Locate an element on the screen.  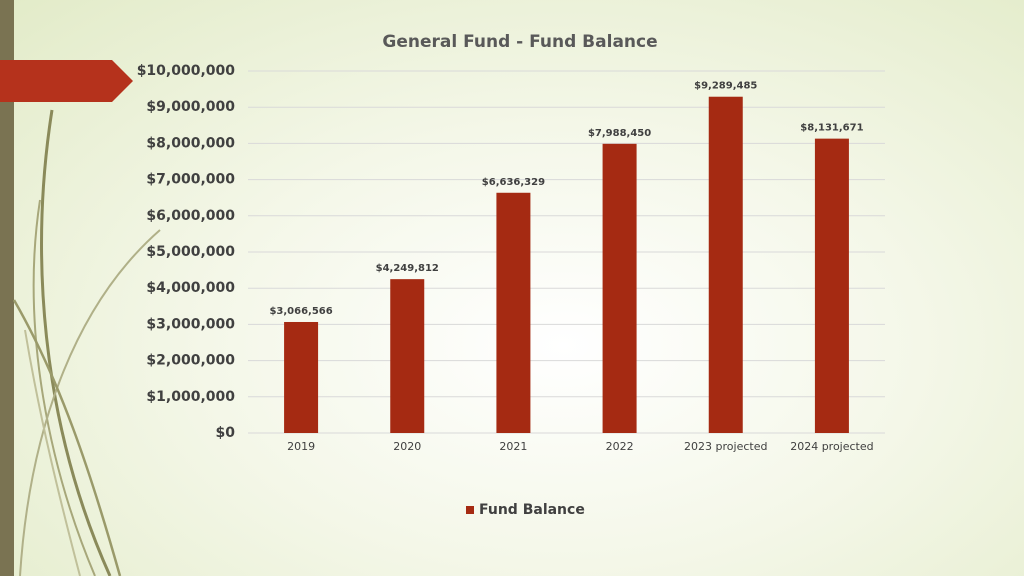
y-tick-label: $3,000,000 is located at coordinates (190, 324).